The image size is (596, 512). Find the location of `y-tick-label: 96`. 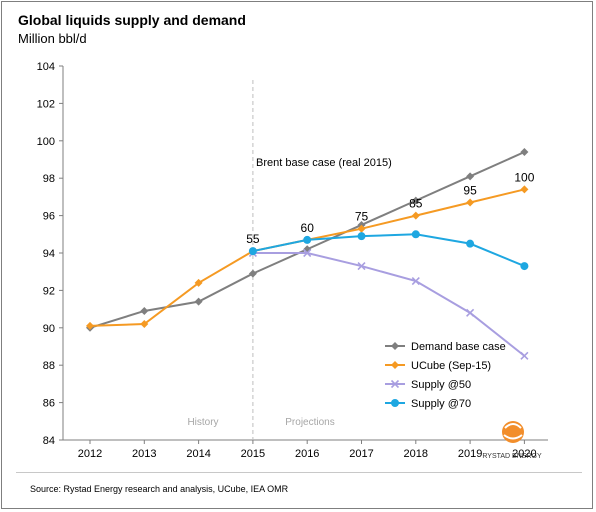

y-tick-label: 96 is located at coordinates (49, 217).